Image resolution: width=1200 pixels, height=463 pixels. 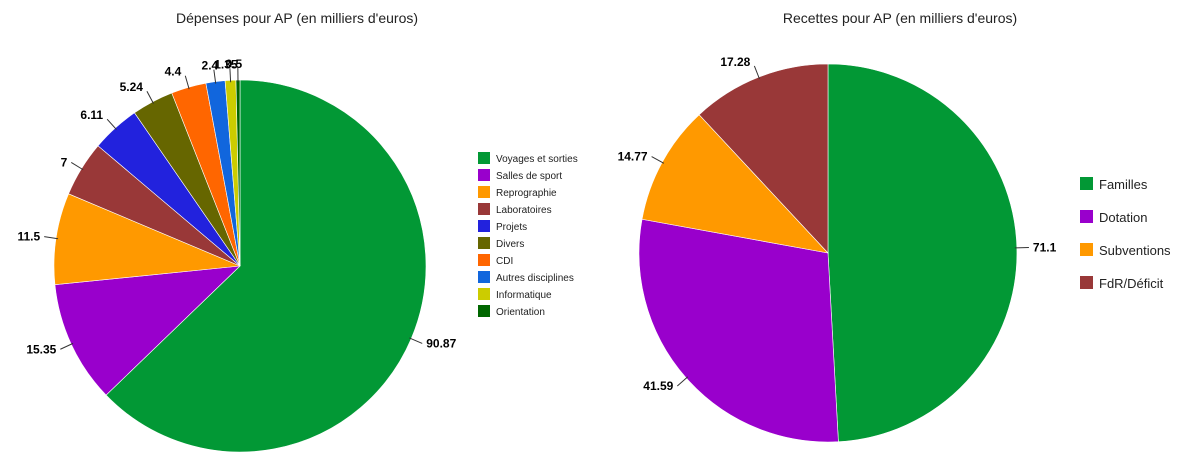 I want to click on expenses-value-label: 11.5, so click(x=28, y=237).